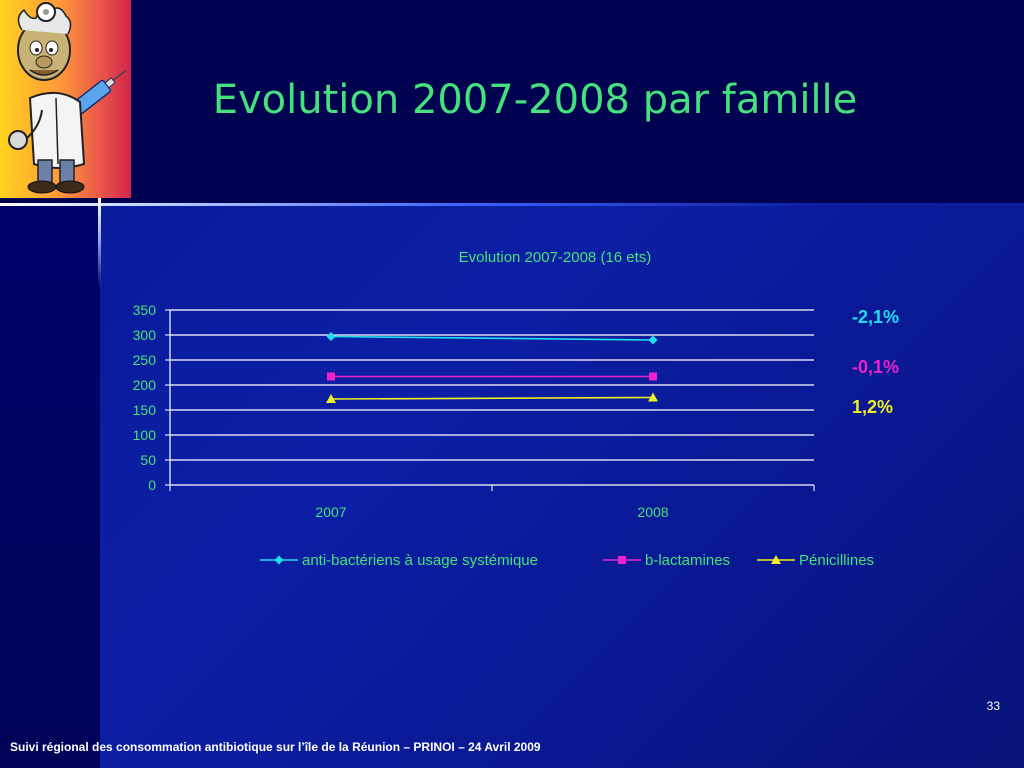  Describe the element at coordinates (148, 460) in the screenshot. I see `y-tick-label: 50` at that location.